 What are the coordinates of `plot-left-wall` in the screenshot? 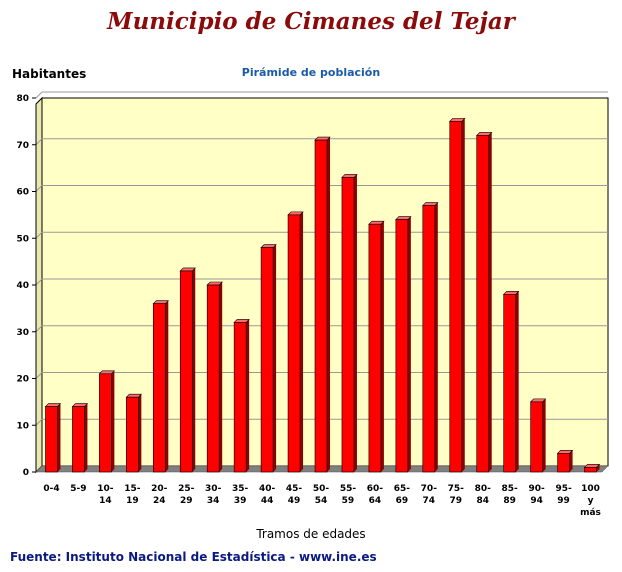 It's located at (39, 285).